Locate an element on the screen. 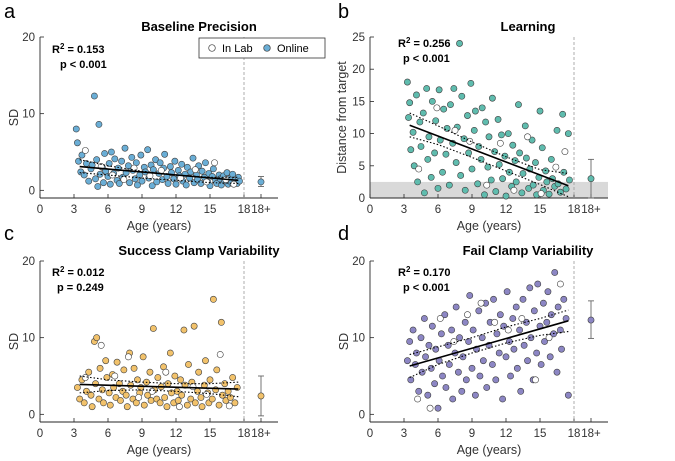 The height and width of the screenshot is (461, 675). panel-b-x-tick-label: 3 is located at coordinates (404, 210).